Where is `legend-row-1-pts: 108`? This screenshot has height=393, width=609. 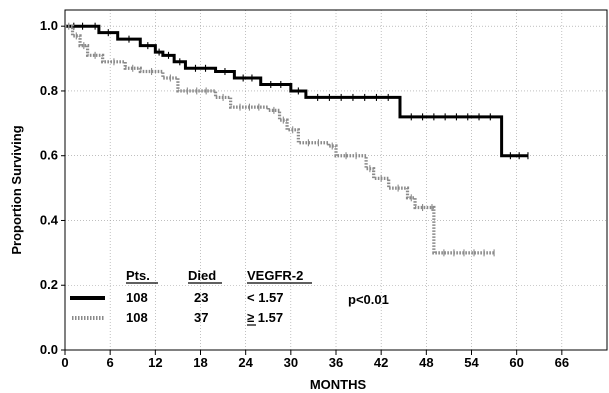 legend-row-1-pts: 108 is located at coordinates (137, 297).